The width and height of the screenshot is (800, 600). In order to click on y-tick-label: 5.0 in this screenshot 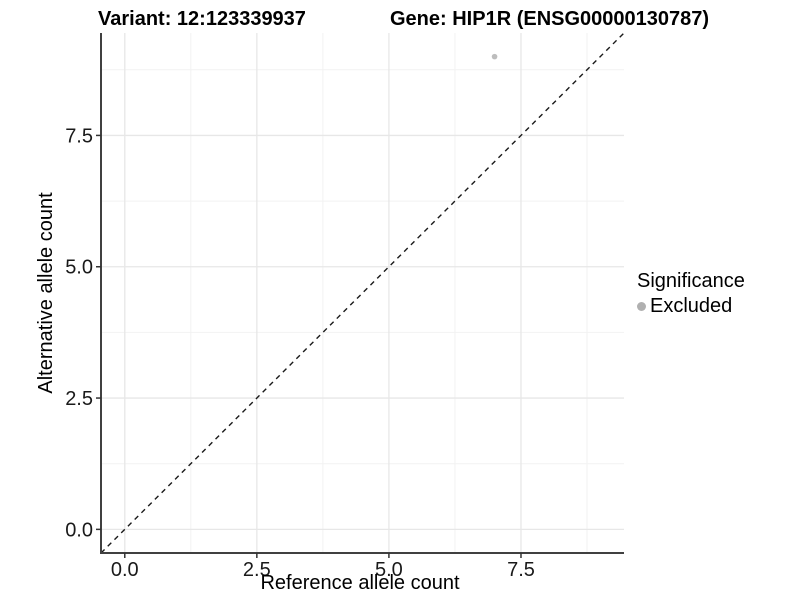, I will do `click(79, 268)`.